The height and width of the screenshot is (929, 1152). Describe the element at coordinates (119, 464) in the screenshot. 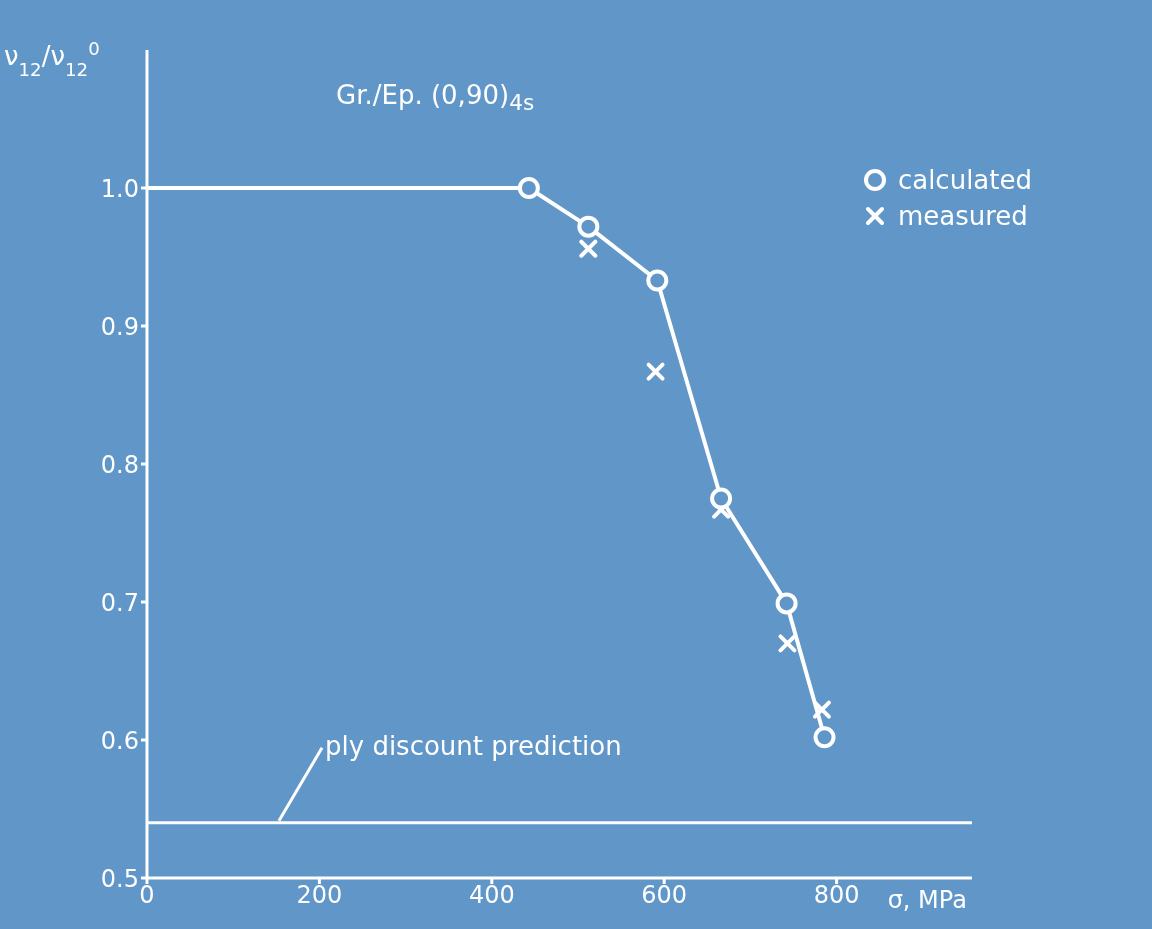

I see `y-tick-label: 0.8` at that location.